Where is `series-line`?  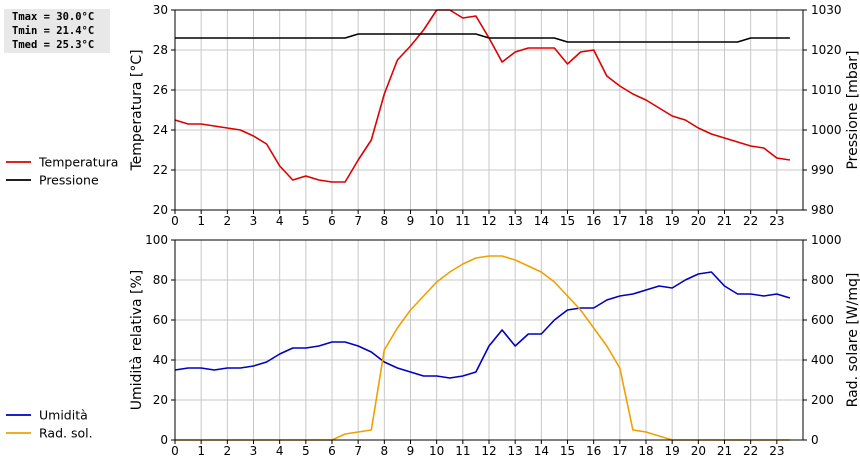 series-line is located at coordinates (482, 38).